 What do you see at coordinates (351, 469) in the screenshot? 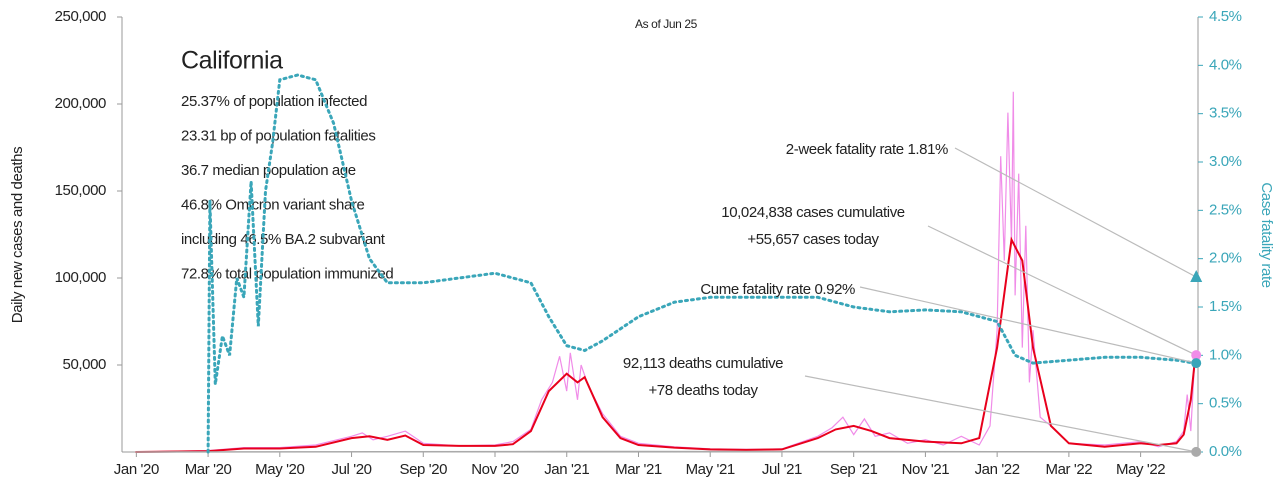
I see `x-tick-label: Jul '20` at bounding box center [351, 469].